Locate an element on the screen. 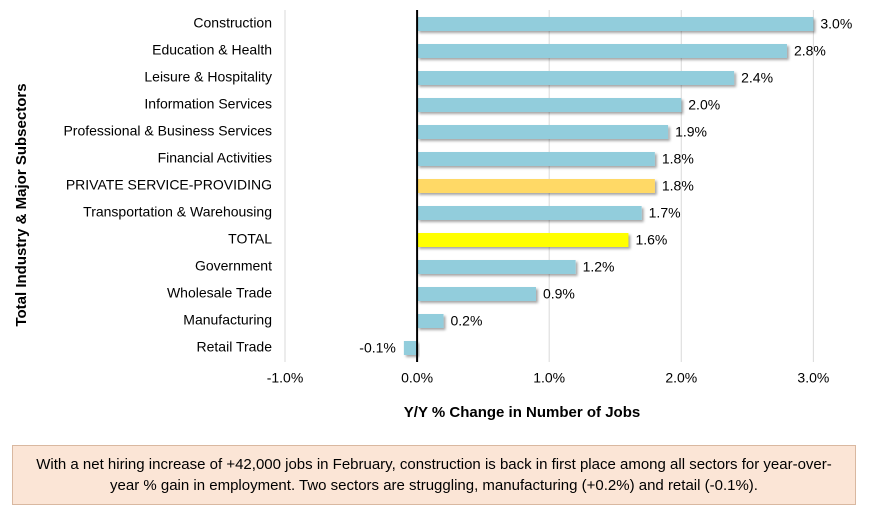 This screenshot has width=870, height=520. data-label: 2.0% is located at coordinates (704, 105).